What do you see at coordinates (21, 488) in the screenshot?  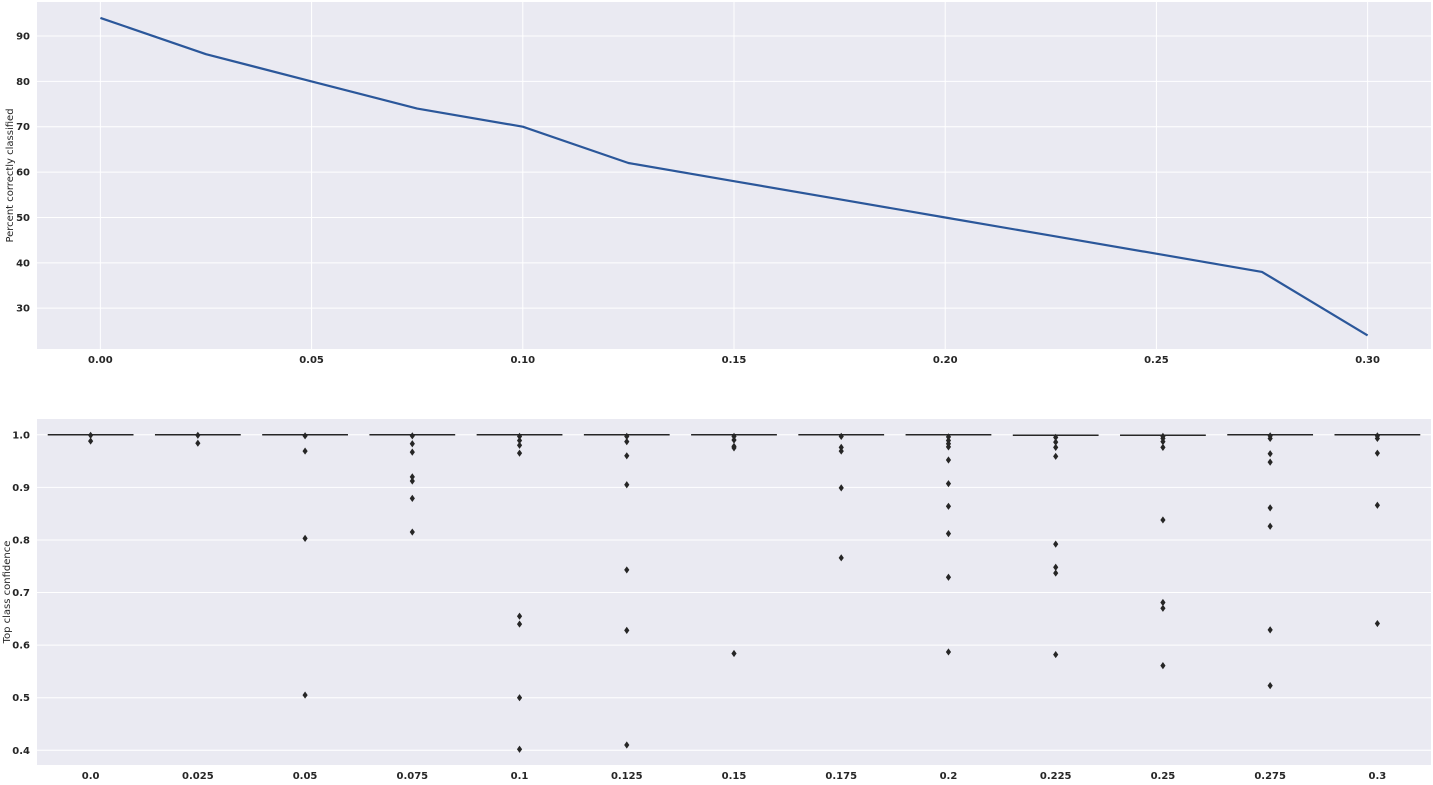 I see `box-chart-y-tick-label: 0.9` at bounding box center [21, 488].